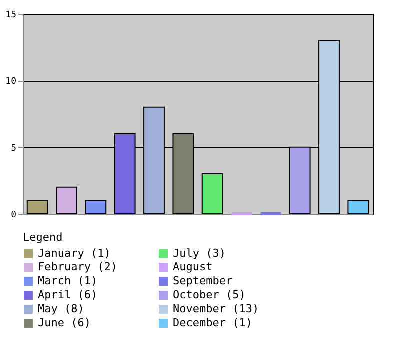 This screenshot has height=350, width=400. I want to click on legend-label: March (1), so click(68, 281).